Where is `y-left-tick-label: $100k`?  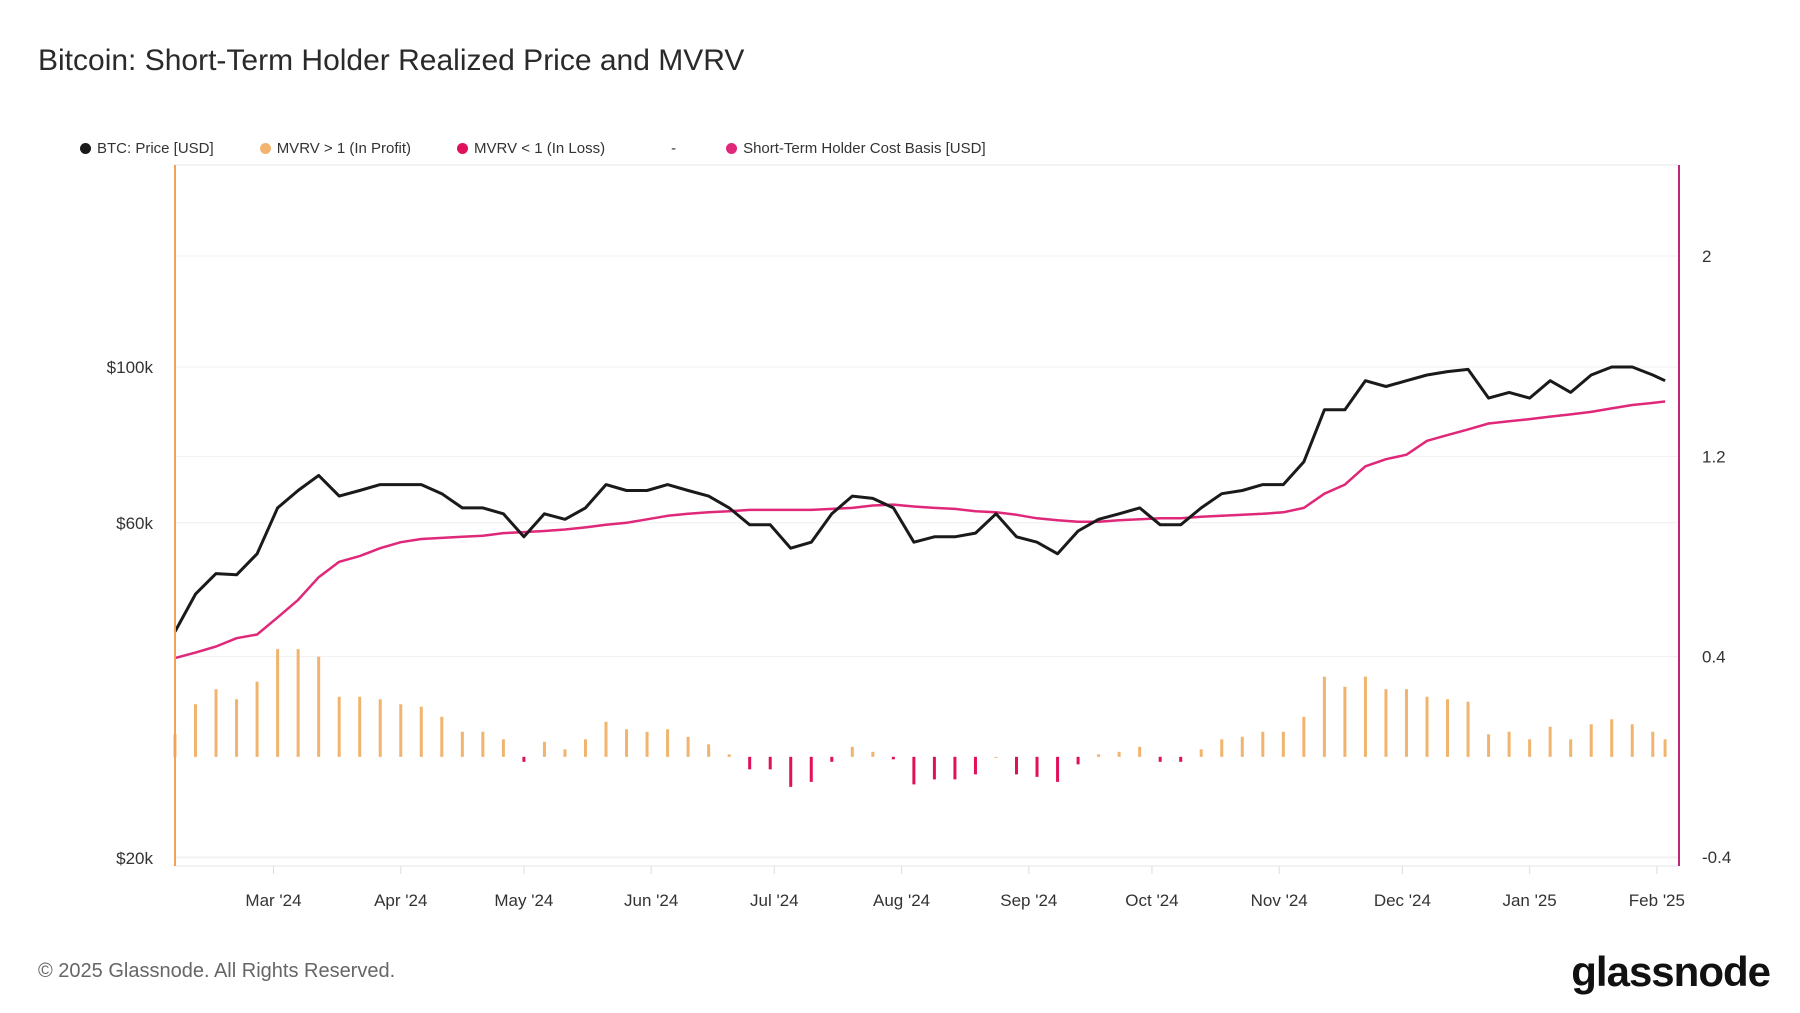
y-left-tick-label: $100k is located at coordinates (130, 367).